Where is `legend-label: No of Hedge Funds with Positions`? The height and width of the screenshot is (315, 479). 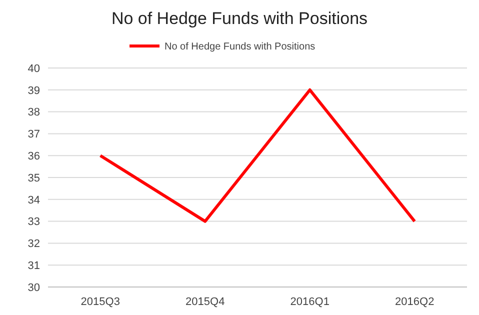 legend-label: No of Hedge Funds with Positions is located at coordinates (240, 47).